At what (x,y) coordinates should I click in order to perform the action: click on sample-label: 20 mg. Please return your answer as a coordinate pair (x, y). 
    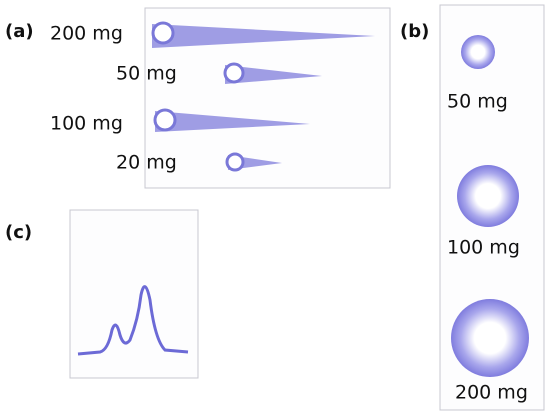
    Looking at the image, I should click on (146, 163).